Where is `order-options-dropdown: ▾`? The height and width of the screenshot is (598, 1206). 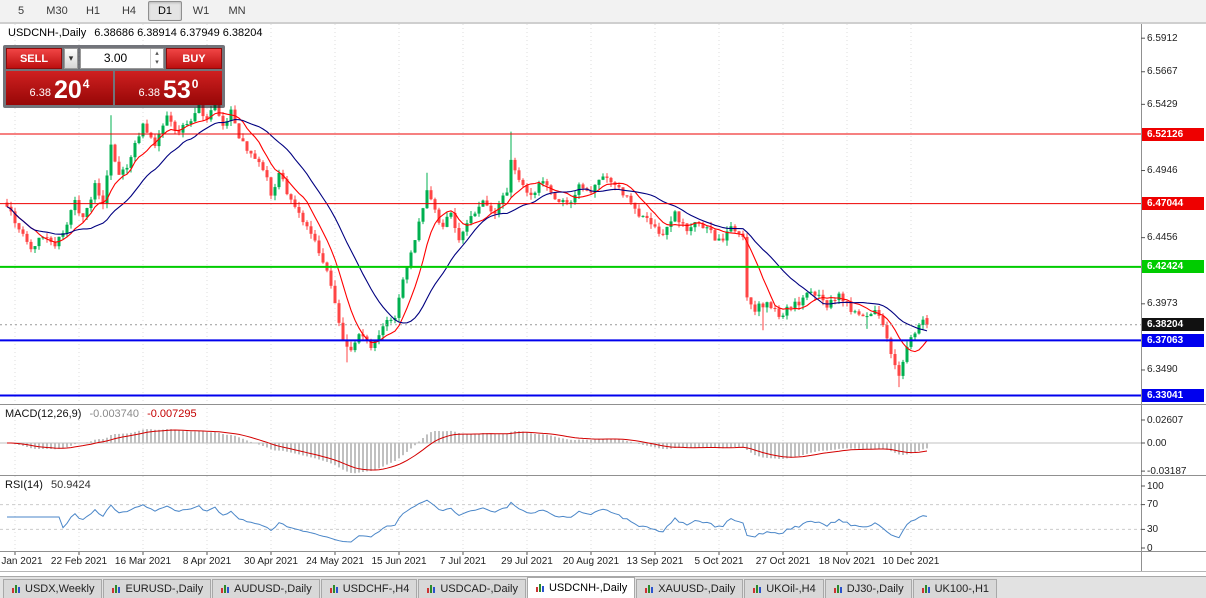
order-options-dropdown: ▾ is located at coordinates (71, 58).